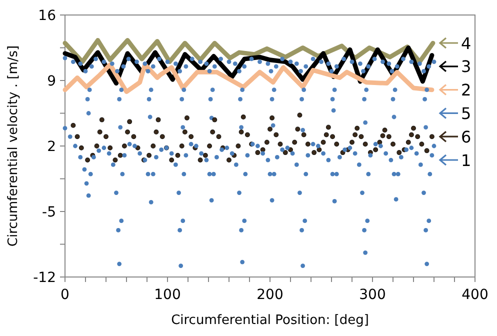 The height and width of the screenshot is (336, 497). What do you see at coordinates (47, 16) in the screenshot?
I see `y-tick-label: 16` at bounding box center [47, 16].